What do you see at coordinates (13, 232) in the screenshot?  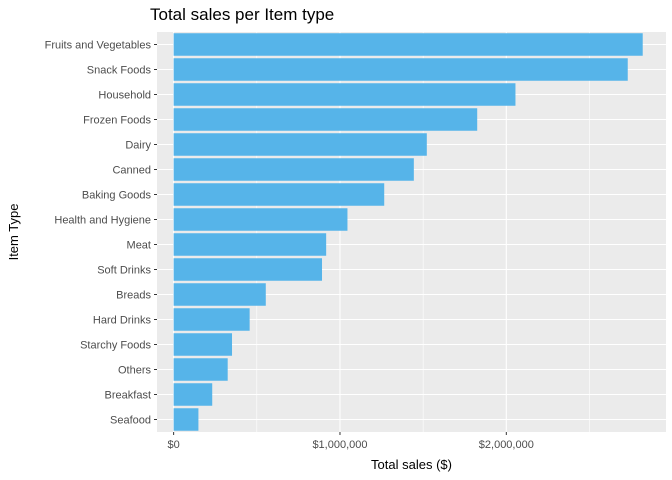 I see `y-axis-title: Item Type` at bounding box center [13, 232].